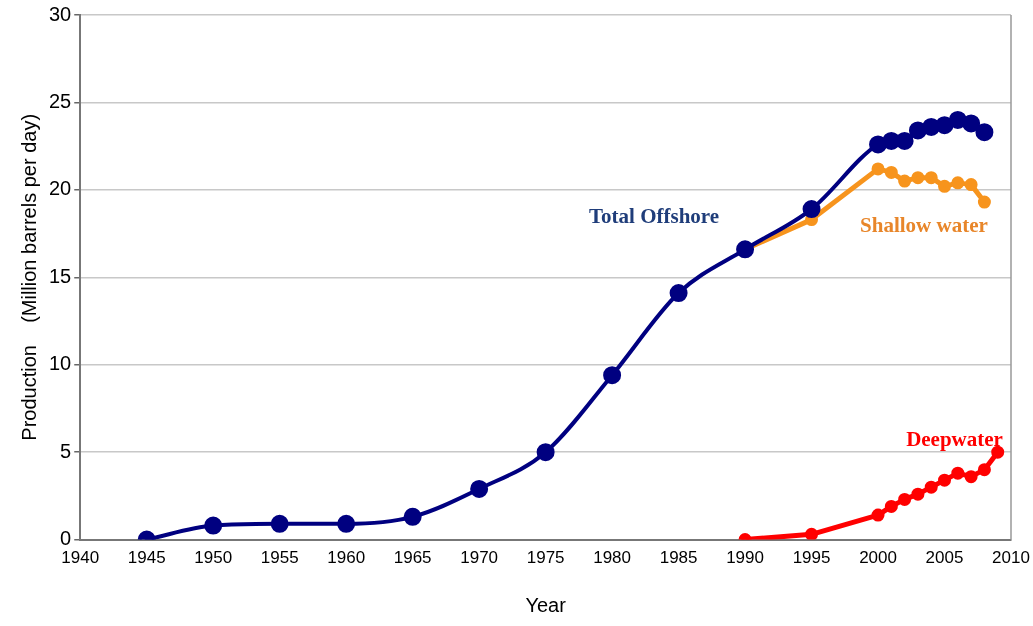 Image resolution: width=1033 pixels, height=626 pixels. Describe the element at coordinates (60, 188) in the screenshot. I see `y-tick-label: 20` at that location.